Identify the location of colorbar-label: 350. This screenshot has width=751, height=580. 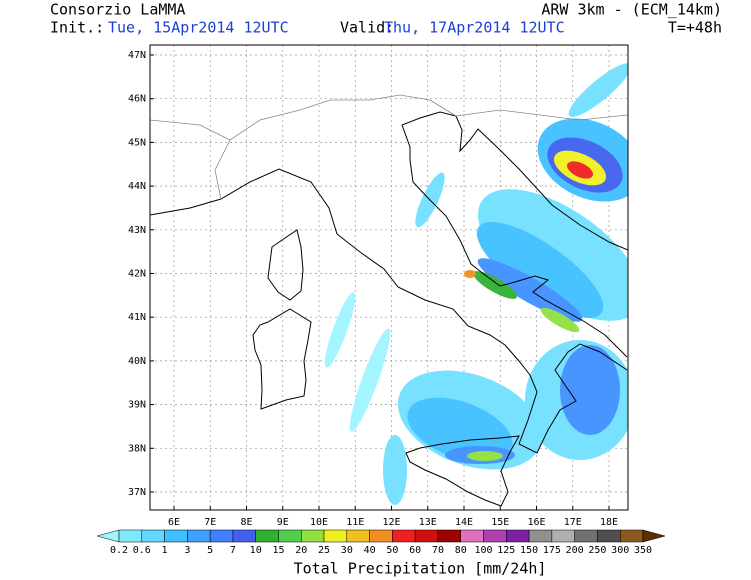
(643, 550).